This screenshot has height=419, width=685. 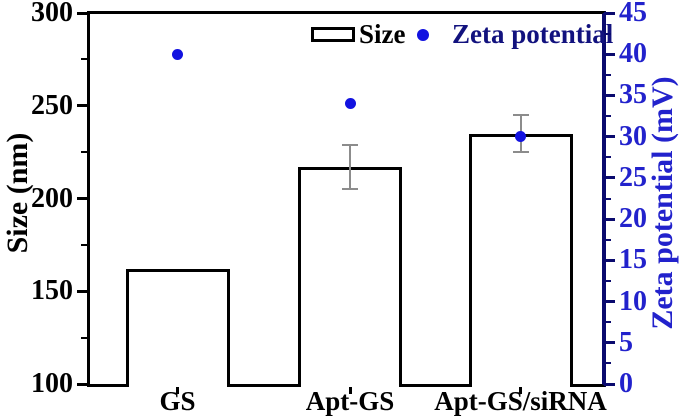 I want to click on y-right-tick-label: 10, so click(x=633, y=301).